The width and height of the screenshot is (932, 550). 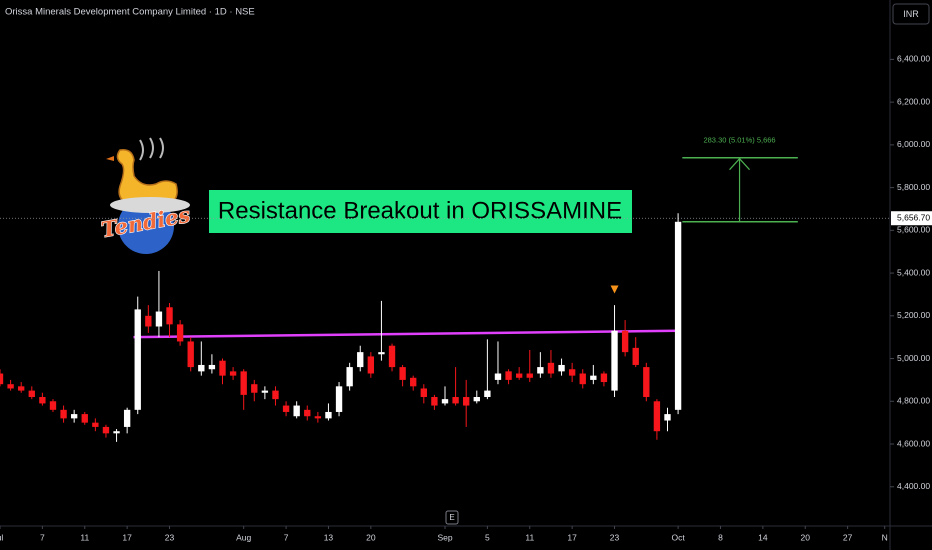 What do you see at coordinates (913, 358) in the screenshot?
I see `y-tick-label: 5,000.00` at bounding box center [913, 358].